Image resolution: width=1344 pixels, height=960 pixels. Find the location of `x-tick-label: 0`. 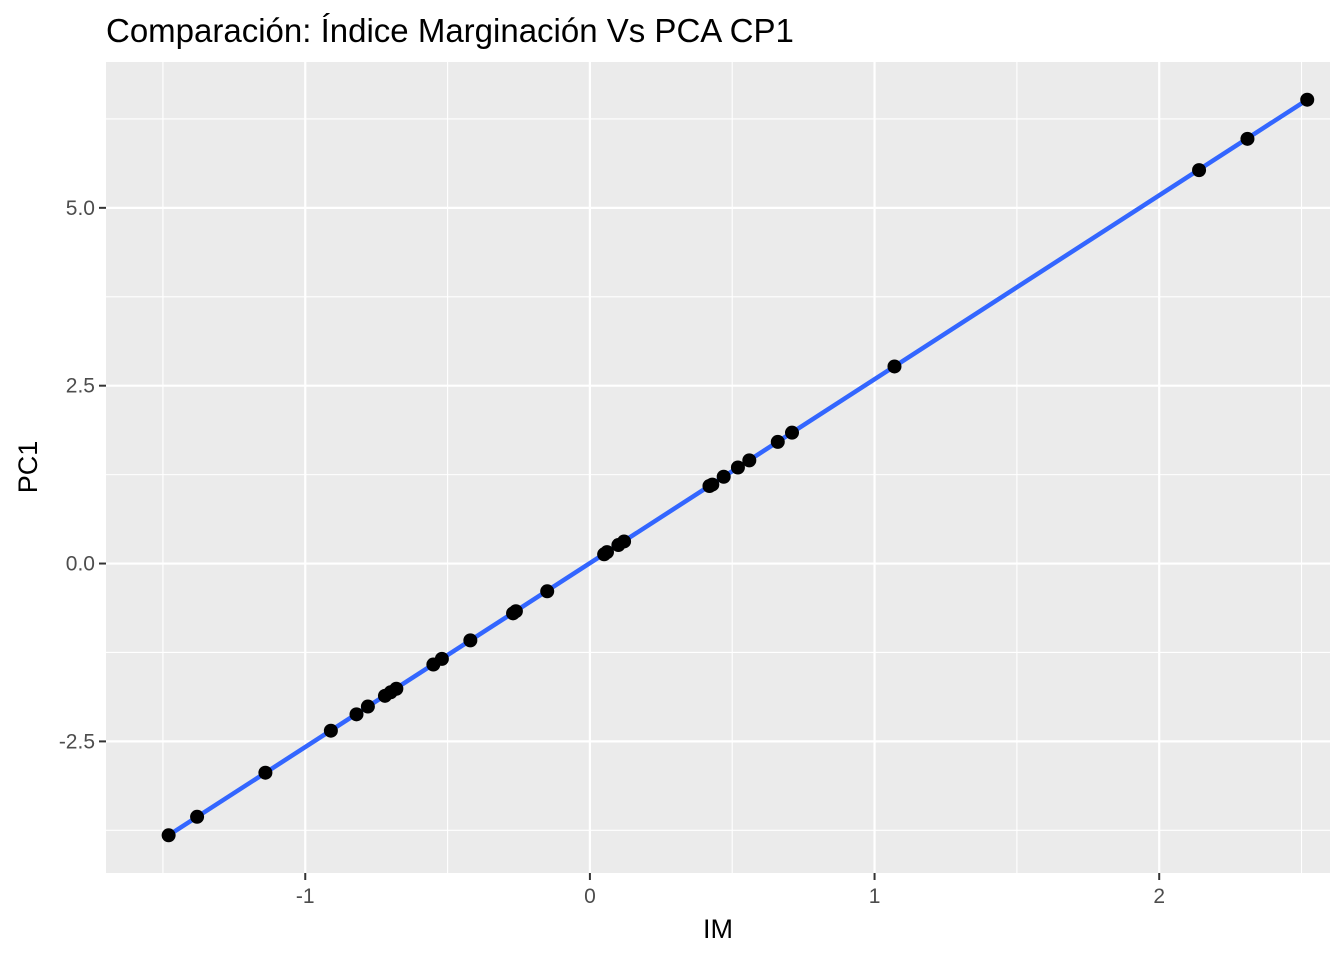

x-tick-label: 0 is located at coordinates (590, 896).